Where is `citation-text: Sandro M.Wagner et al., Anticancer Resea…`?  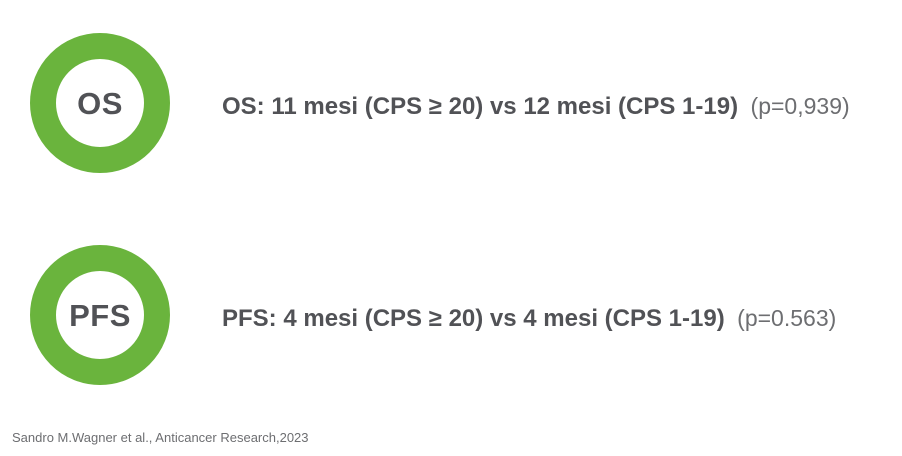
citation-text: Sandro M.Wagner et al., Anticancer Resea… is located at coordinates (160, 437).